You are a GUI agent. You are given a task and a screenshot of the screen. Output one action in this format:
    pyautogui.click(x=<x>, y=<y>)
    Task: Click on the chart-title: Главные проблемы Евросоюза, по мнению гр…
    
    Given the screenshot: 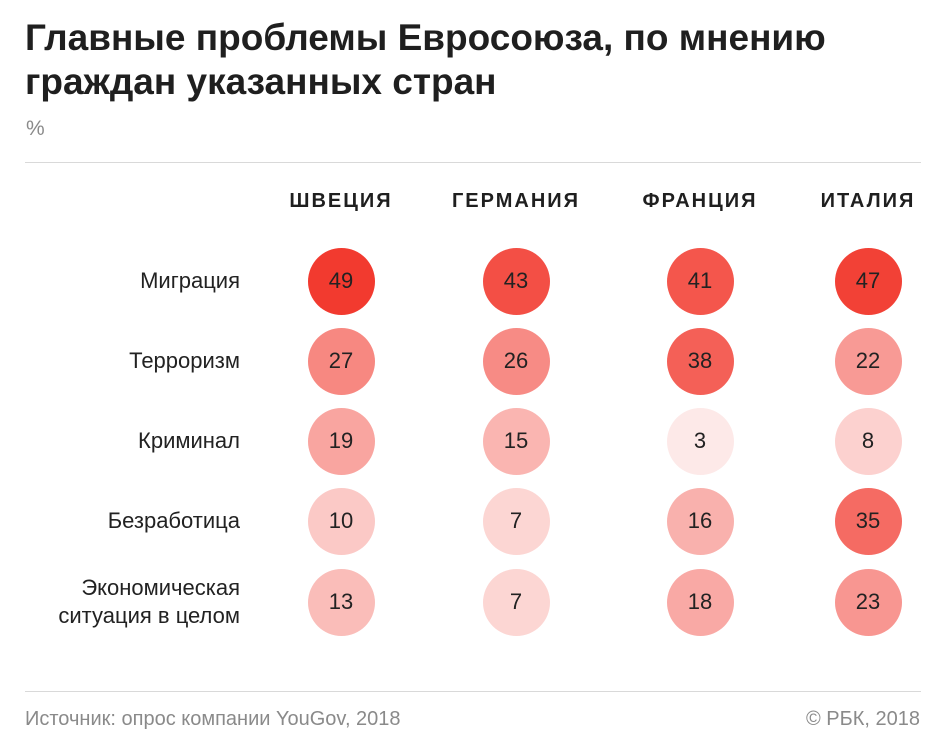 What is the action you would take?
    pyautogui.click(x=425, y=59)
    